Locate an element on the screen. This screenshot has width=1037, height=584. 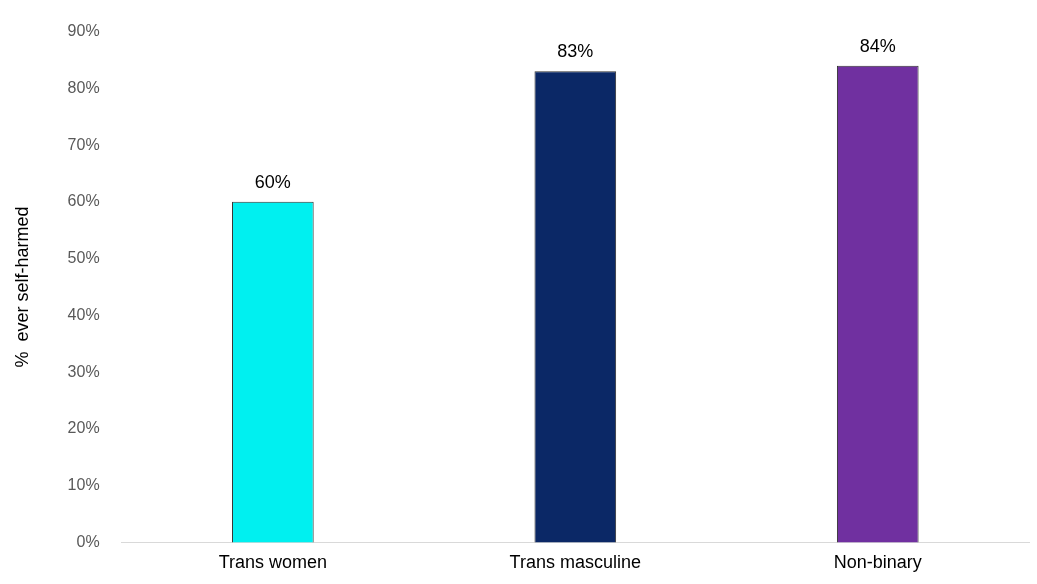
data-label: 83% is located at coordinates (575, 51).